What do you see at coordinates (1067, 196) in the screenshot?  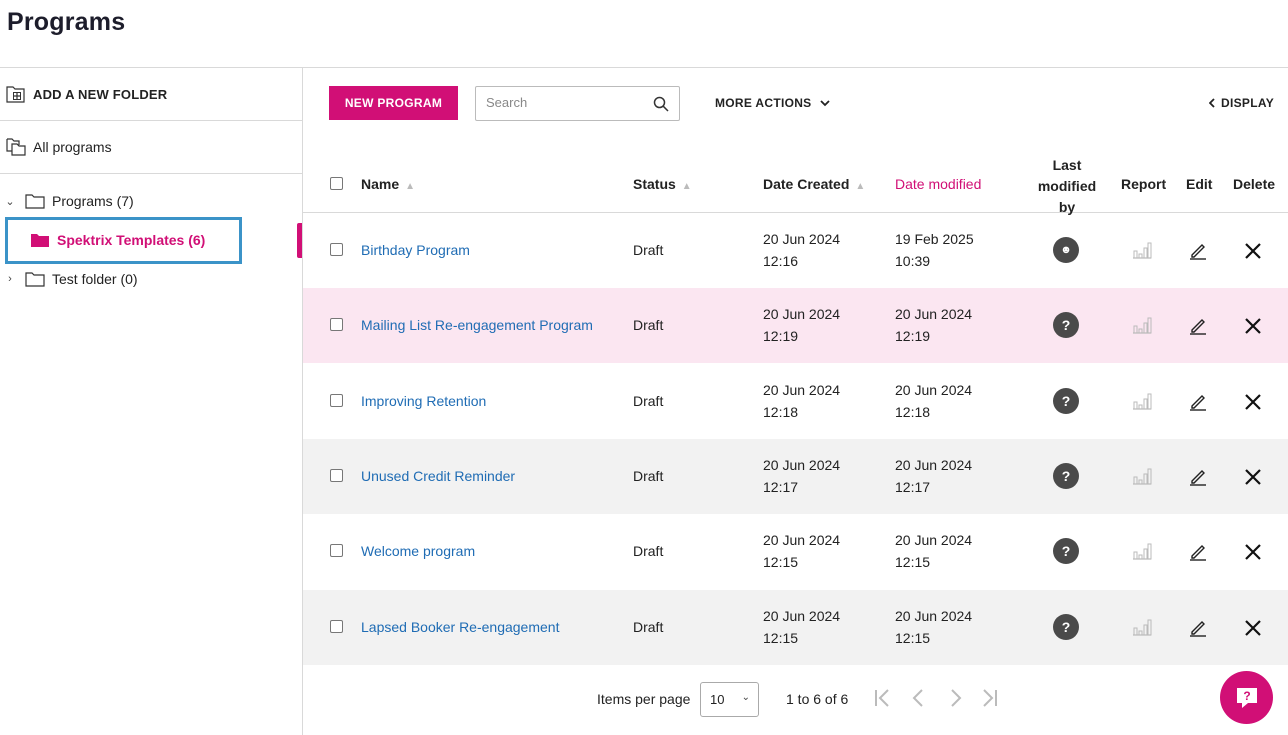 I see `column-last-label-2: modified by` at bounding box center [1067, 196].